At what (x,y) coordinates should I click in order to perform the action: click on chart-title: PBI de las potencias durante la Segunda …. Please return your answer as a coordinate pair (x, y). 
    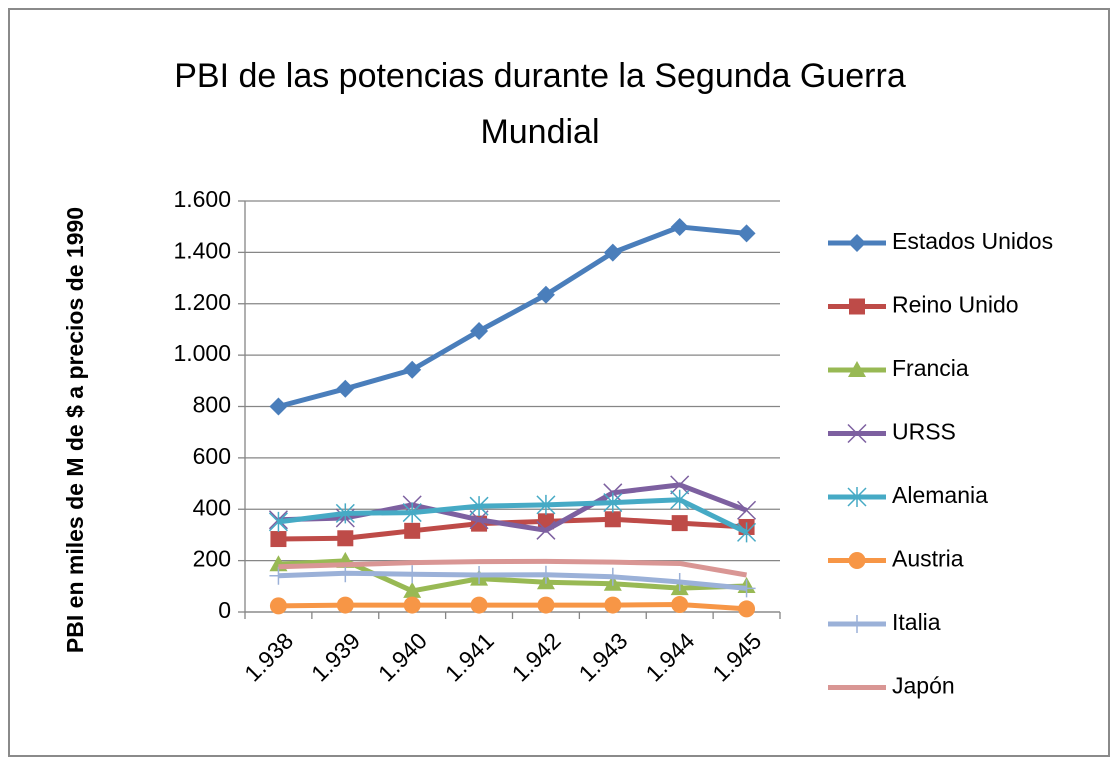
    Looking at the image, I should click on (540, 104).